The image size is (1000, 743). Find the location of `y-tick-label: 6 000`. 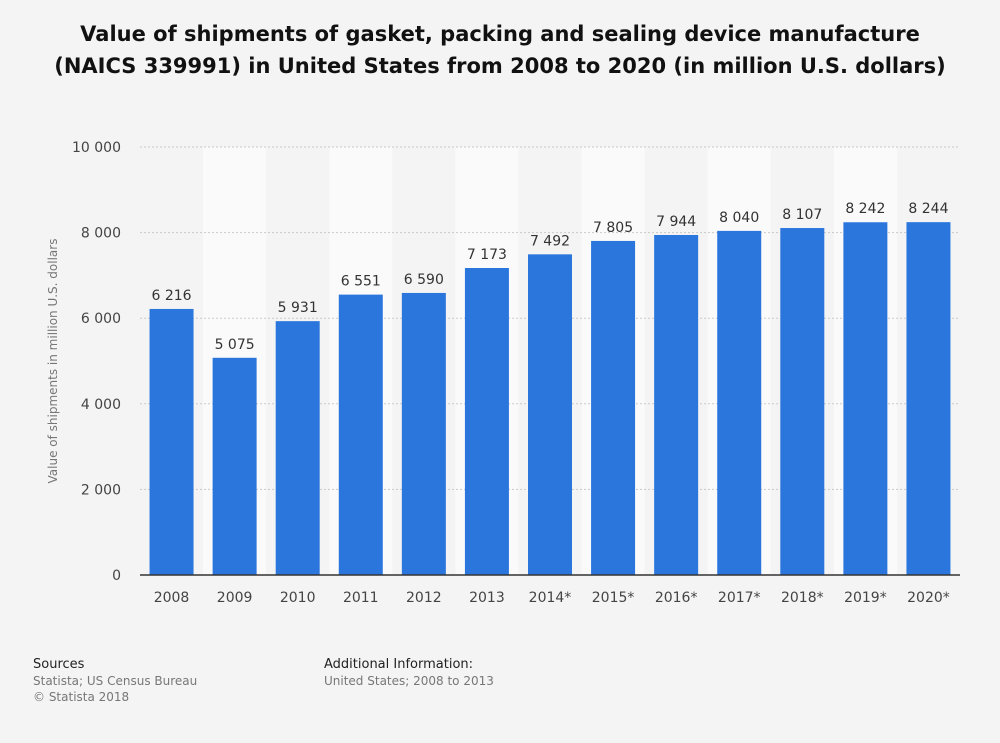

y-tick-label: 6 000 is located at coordinates (101, 319).